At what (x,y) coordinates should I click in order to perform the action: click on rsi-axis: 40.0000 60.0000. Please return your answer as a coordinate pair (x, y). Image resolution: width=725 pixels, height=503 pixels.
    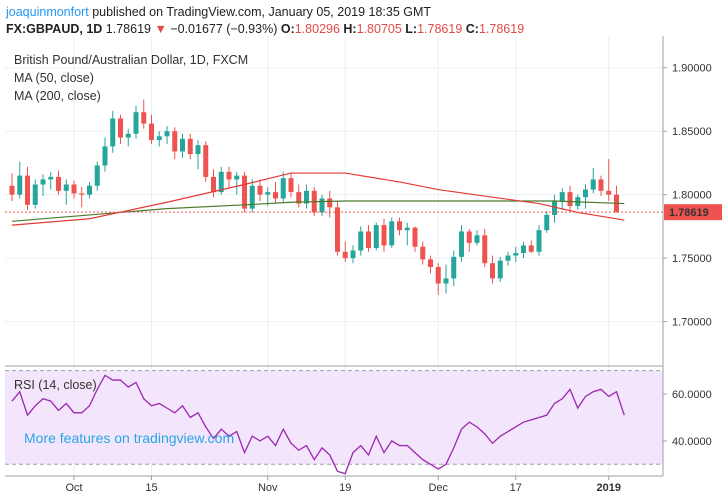
    Looking at the image, I should click on (687, 418).